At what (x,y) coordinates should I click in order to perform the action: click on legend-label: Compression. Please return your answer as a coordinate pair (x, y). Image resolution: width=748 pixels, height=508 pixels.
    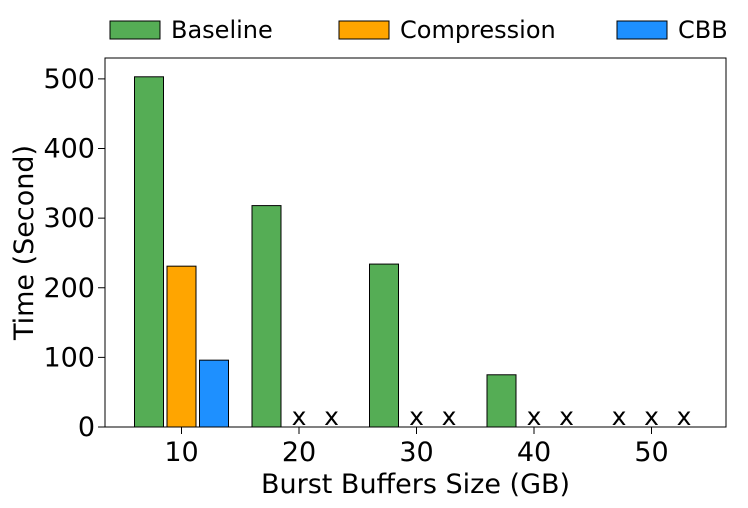
    Looking at the image, I should click on (478, 30).